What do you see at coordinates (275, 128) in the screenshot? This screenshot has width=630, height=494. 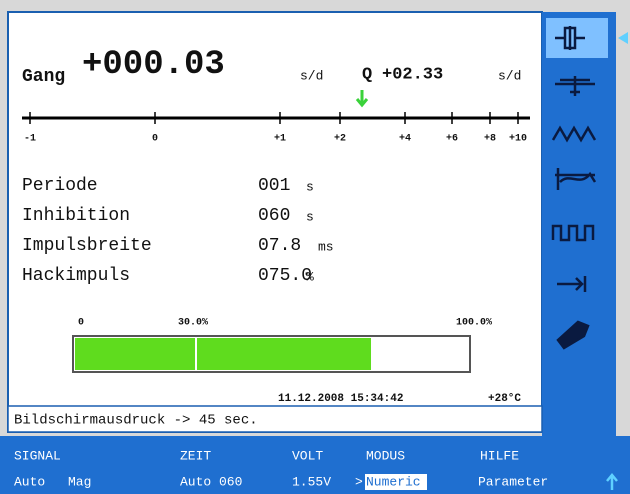 I see `scale-labels: -1 0 +1 +2 +4 +6 +8 +10` at bounding box center [275, 128].